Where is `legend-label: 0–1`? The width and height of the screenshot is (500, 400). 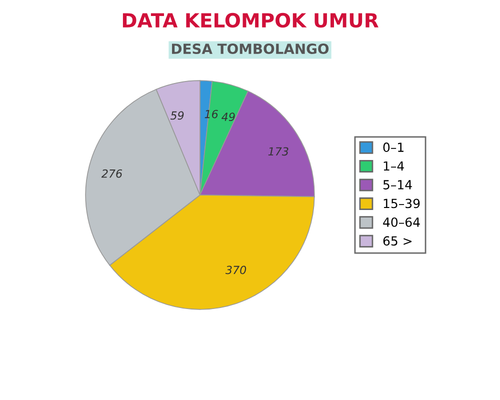
legend-label: 0–1 is located at coordinates (393, 147).